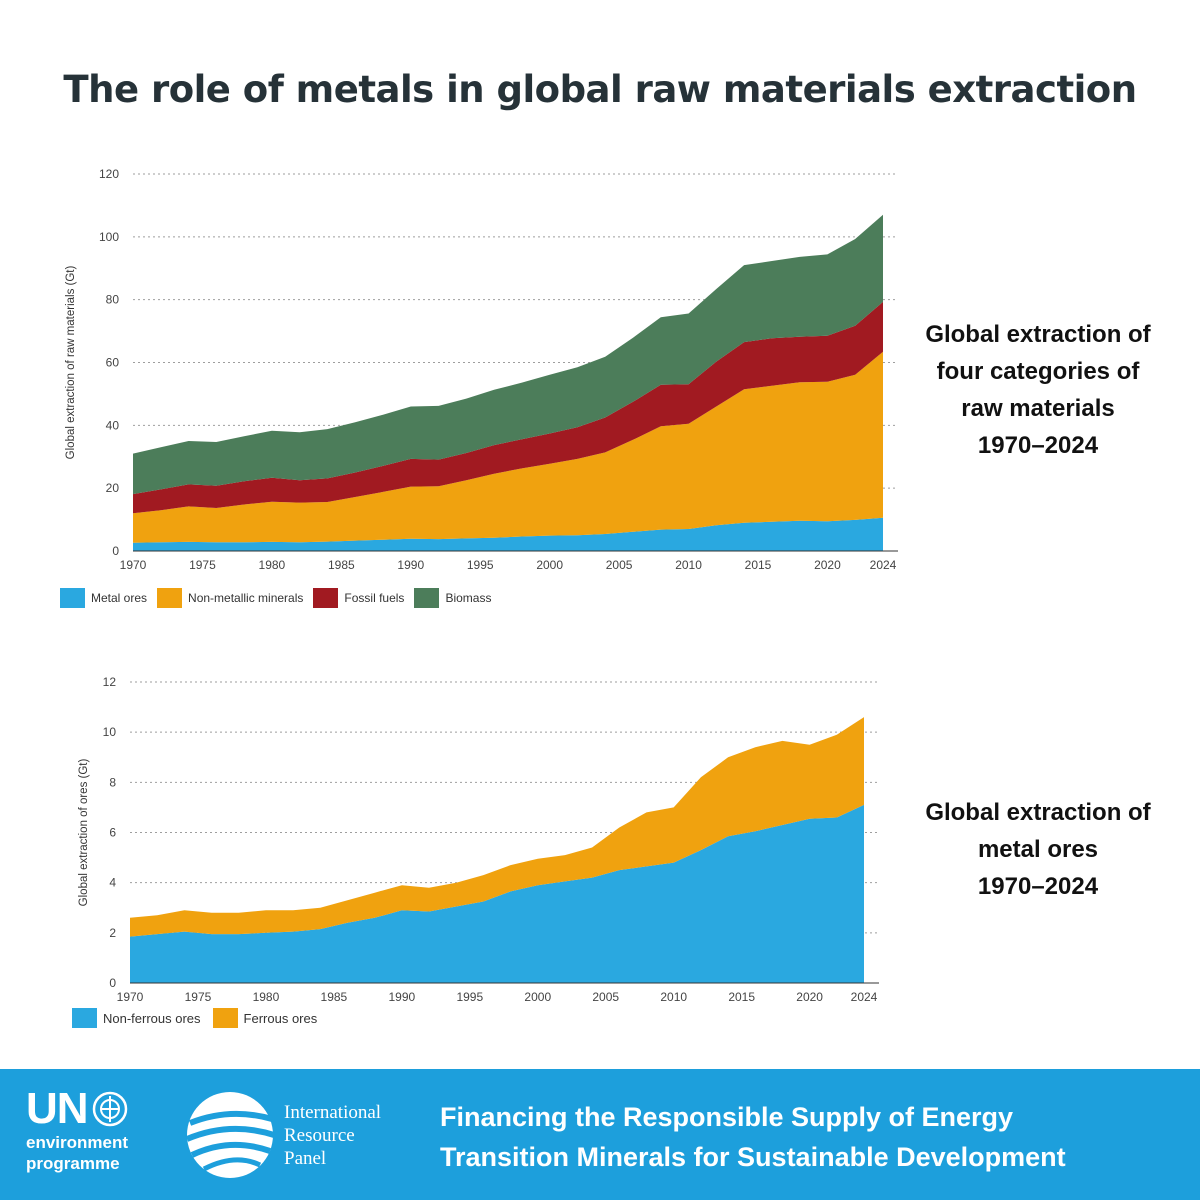  I want to click on legend-label: Metal ores, so click(119, 598).